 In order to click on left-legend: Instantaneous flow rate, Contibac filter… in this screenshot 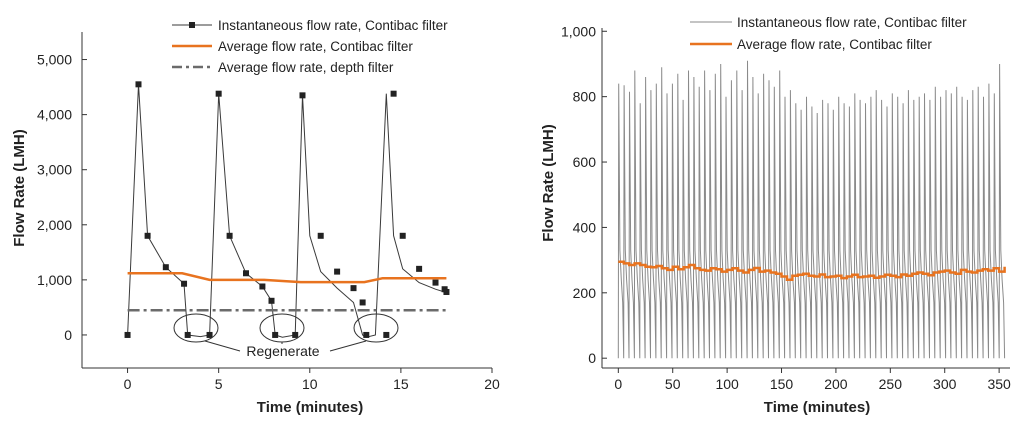, I will do `click(310, 46)`.